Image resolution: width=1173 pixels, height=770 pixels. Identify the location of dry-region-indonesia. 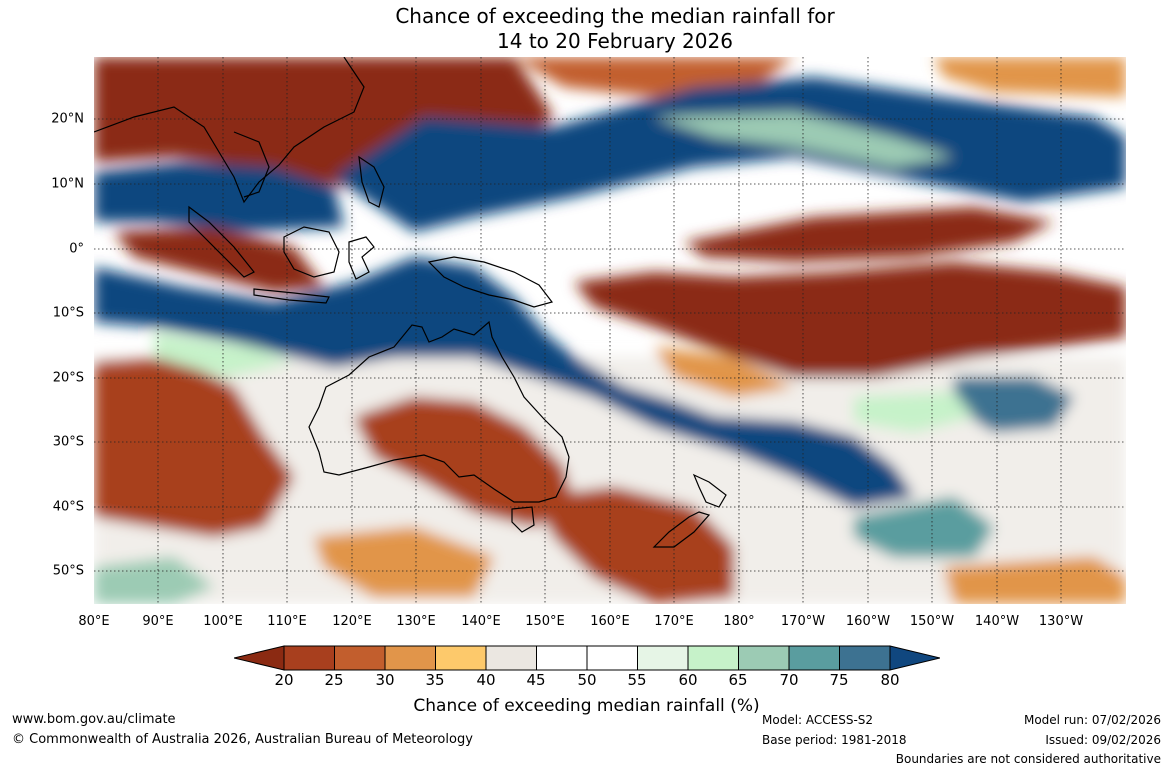
(219, 259).